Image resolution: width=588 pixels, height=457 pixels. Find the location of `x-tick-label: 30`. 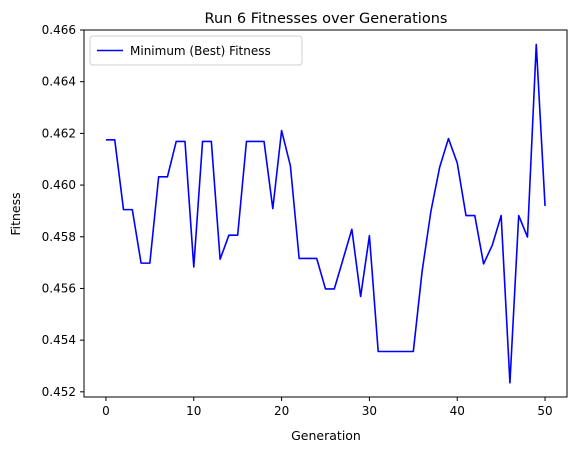

x-tick-label: 30 is located at coordinates (369, 411).